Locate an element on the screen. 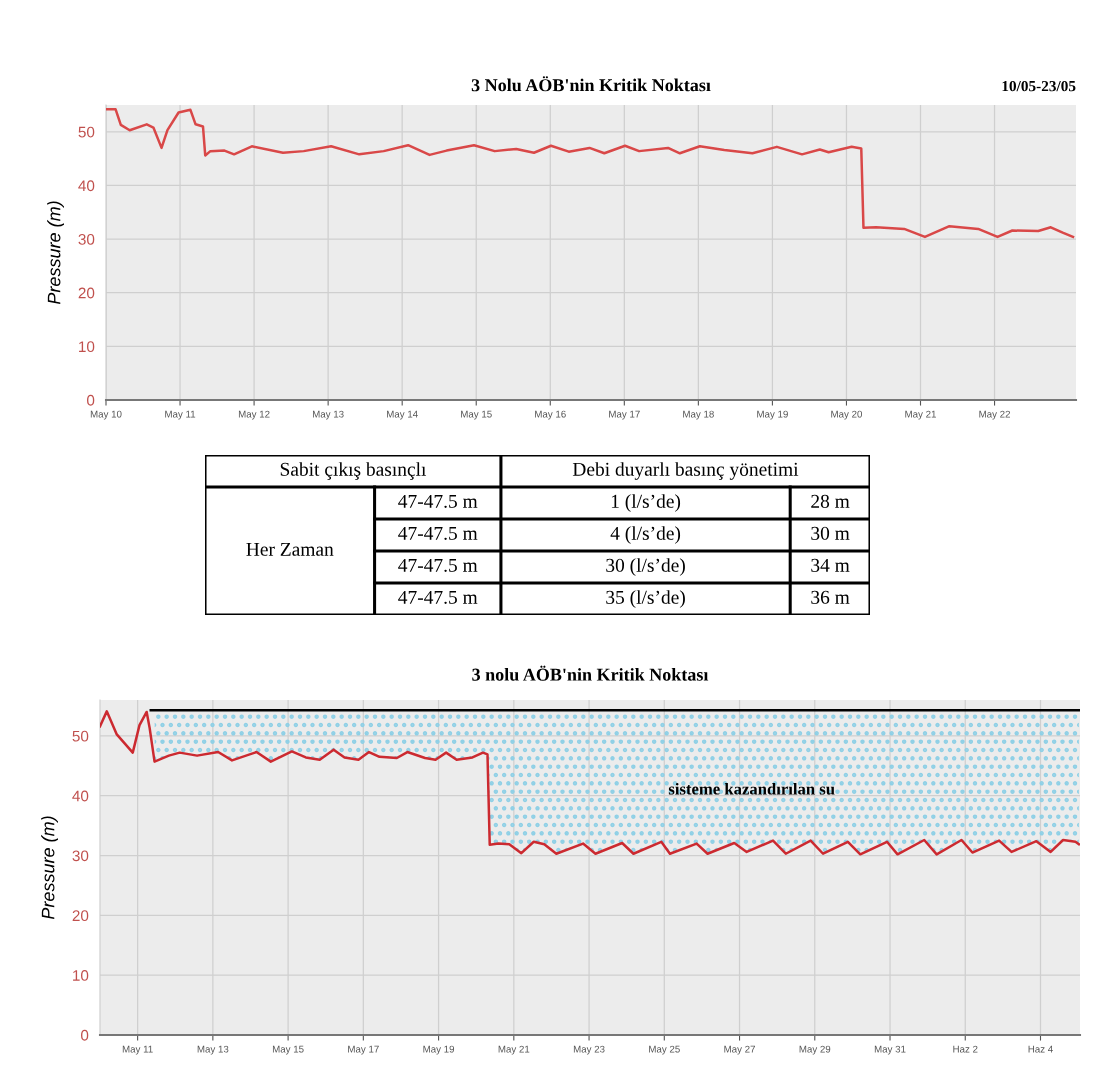 The width and height of the screenshot is (1096, 1089). x-tick-label: May 12 is located at coordinates (254, 415).